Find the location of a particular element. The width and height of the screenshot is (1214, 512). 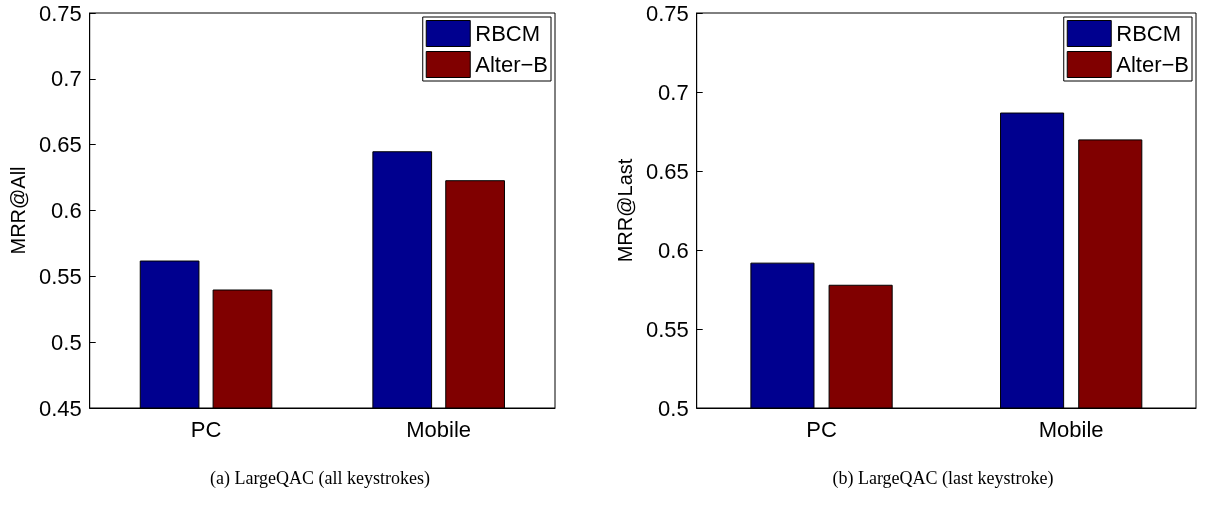

y-tick-label: 0.45 is located at coordinates (60, 408).